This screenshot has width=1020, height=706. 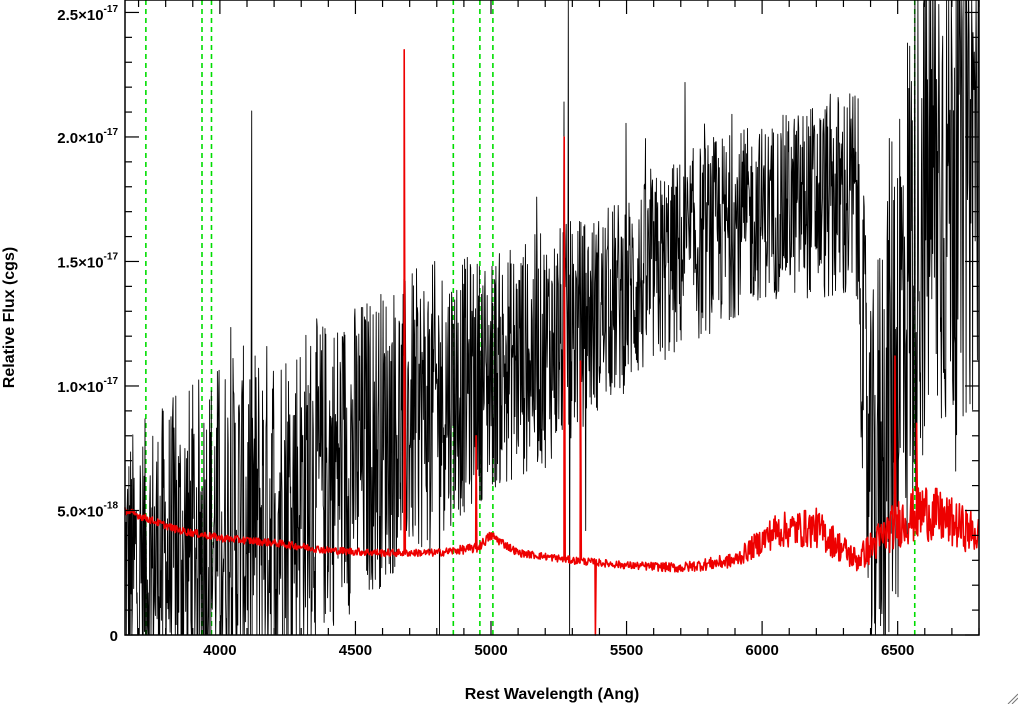 I want to click on y-tick-label: 5.0×10⁻¹⁸, so click(x=87, y=510).